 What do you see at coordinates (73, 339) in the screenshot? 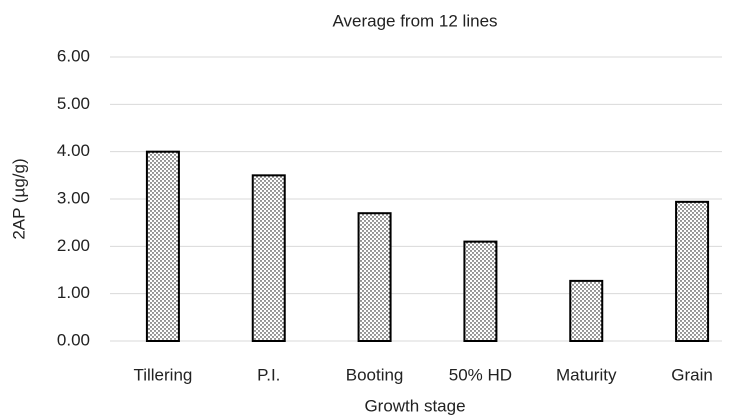
I see `y-tick-label: 0.00` at bounding box center [73, 339].